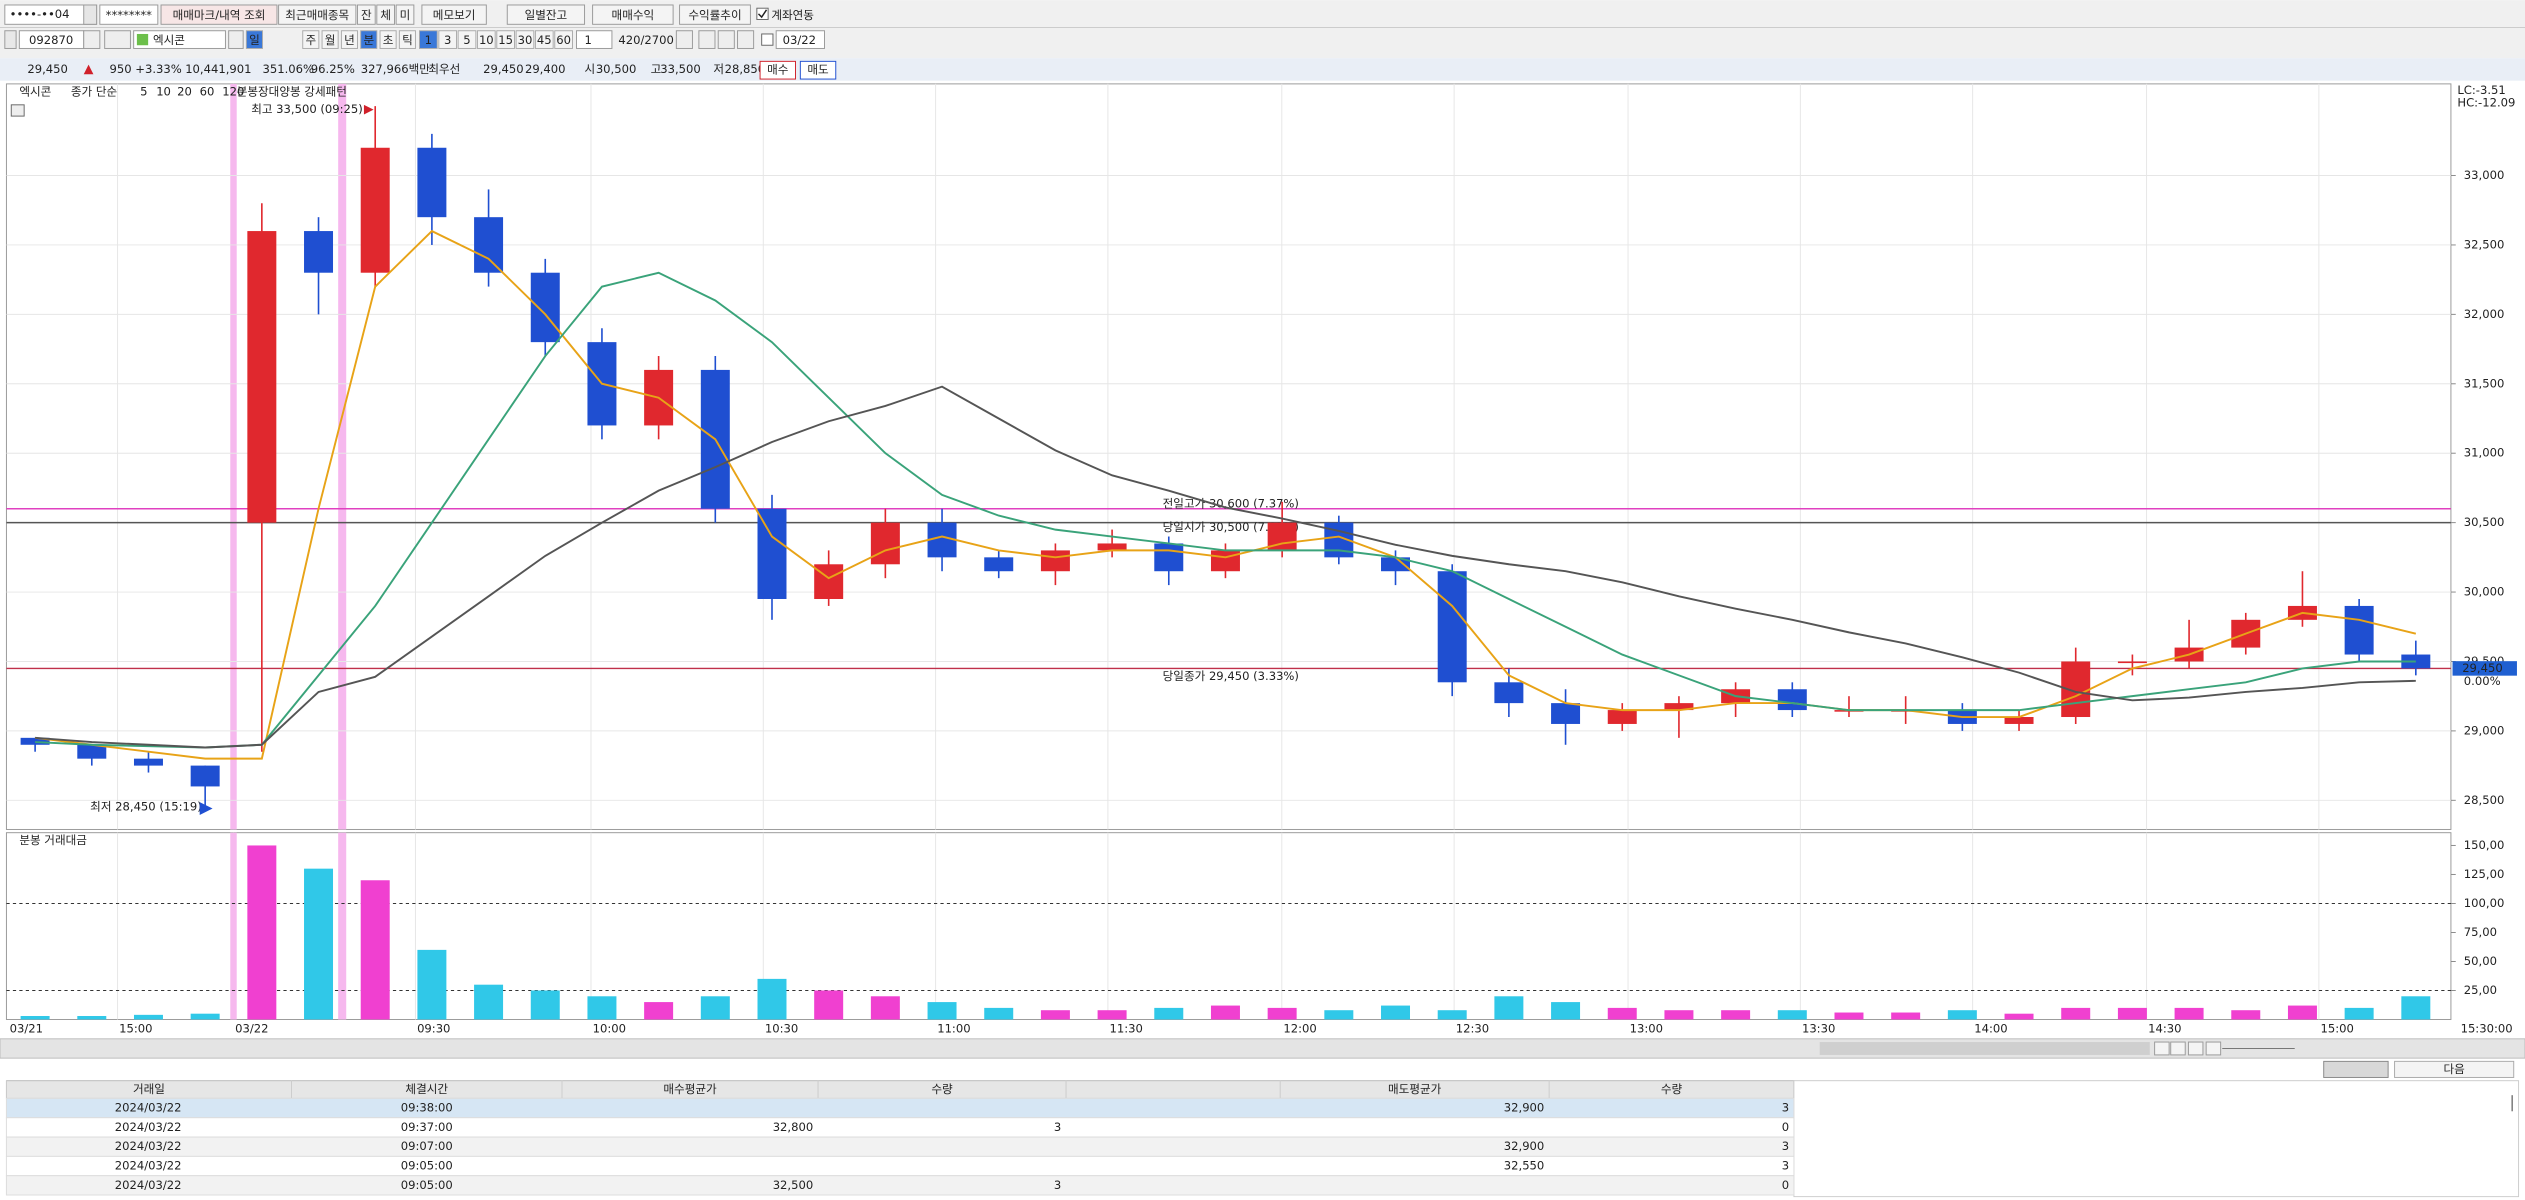 The image size is (2525, 1200). I want to click on interval-label: 15, so click(505, 40).